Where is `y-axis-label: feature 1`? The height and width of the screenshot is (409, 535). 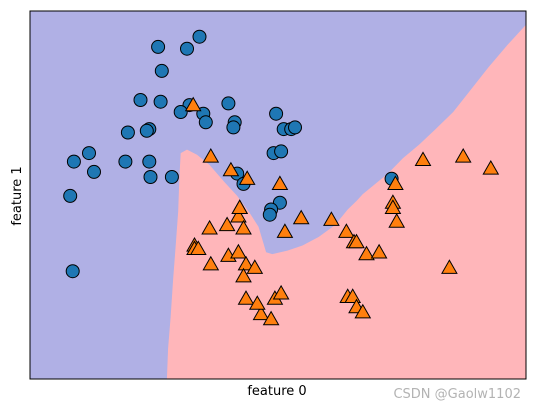 y-axis-label: feature 1 is located at coordinates (17, 195).